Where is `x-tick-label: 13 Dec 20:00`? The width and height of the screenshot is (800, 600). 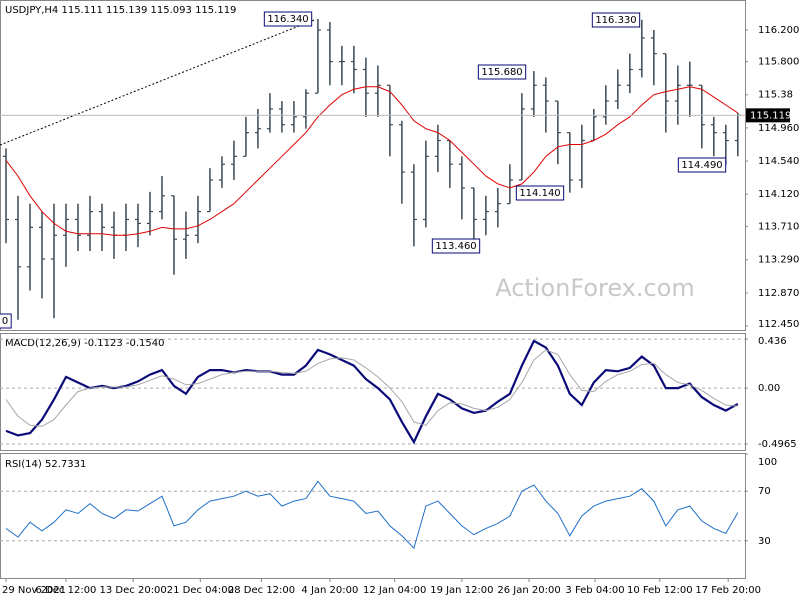
x-tick-label: 13 Dec 20:00 is located at coordinates (133, 590).